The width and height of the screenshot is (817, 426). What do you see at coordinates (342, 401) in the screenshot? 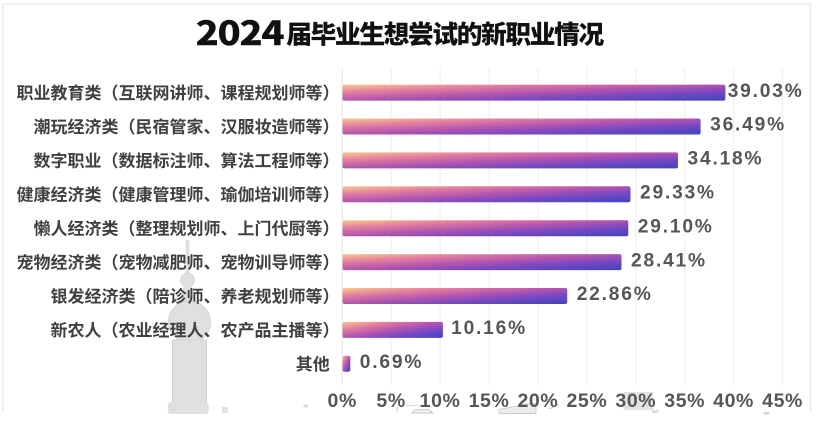
I see `svg-text: 0%` at bounding box center [342, 401].